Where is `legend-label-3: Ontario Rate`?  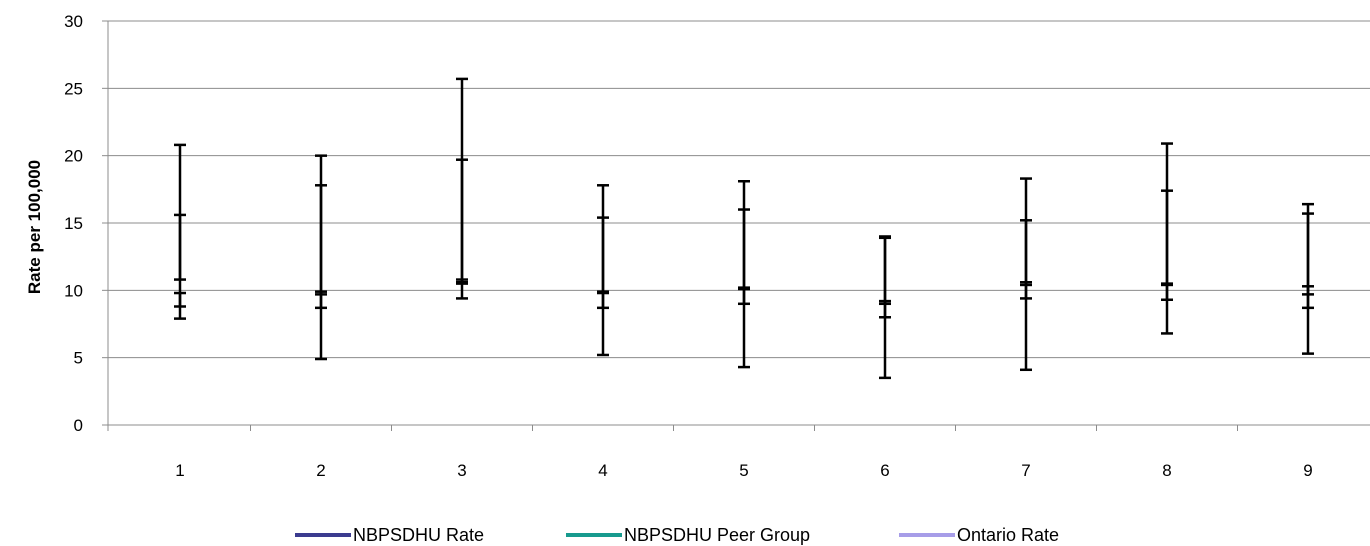 legend-label-3: Ontario Rate is located at coordinates (1008, 535).